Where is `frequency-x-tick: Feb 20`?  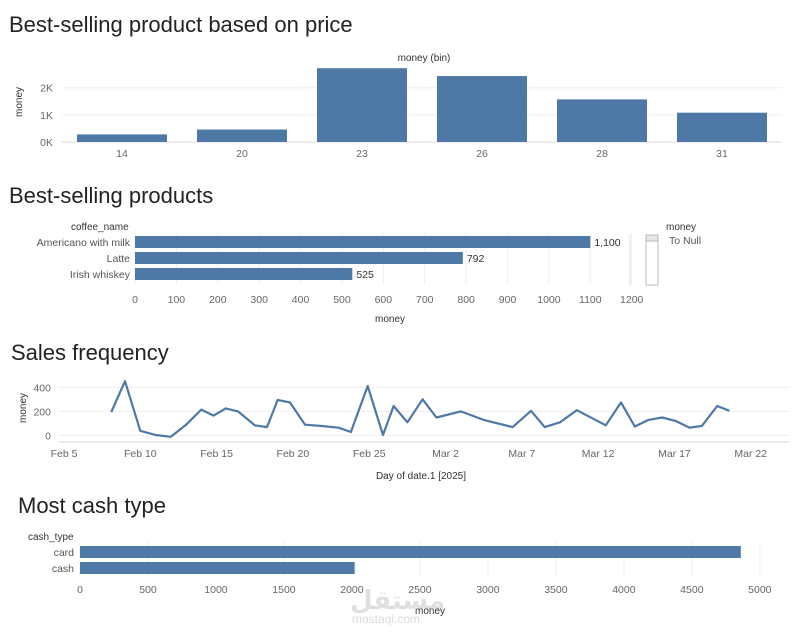 frequency-x-tick: Feb 20 is located at coordinates (293, 454).